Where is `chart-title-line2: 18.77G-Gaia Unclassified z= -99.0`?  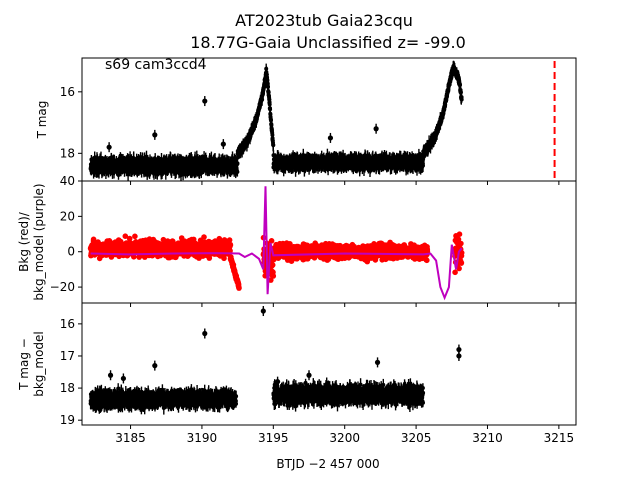 chart-title-line2: 18.77G-Gaia Unclassified z= -99.0 is located at coordinates (328, 42).